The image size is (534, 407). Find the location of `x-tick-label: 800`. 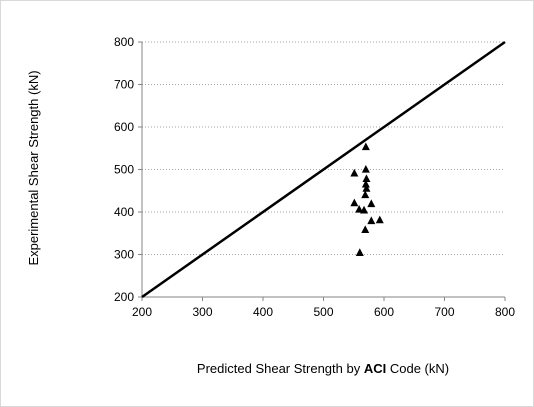

x-tick-label: 800 is located at coordinates (505, 312).